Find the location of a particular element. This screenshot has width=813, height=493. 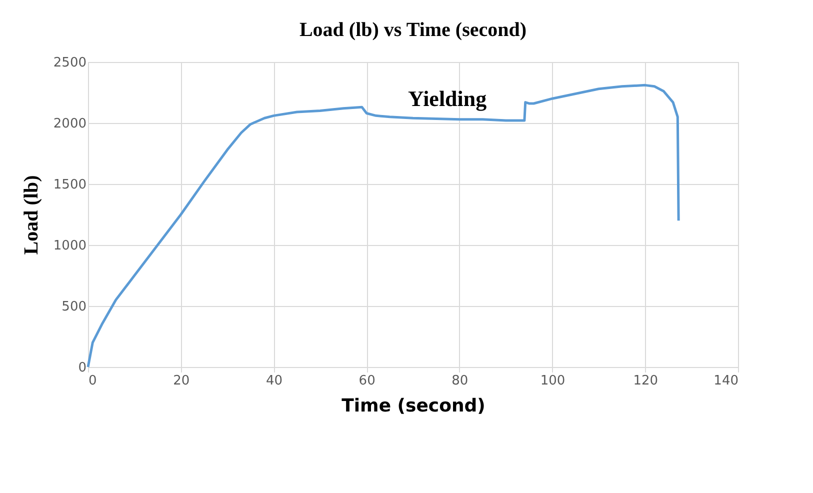

x-tick-label: 120 is located at coordinates (645, 381).